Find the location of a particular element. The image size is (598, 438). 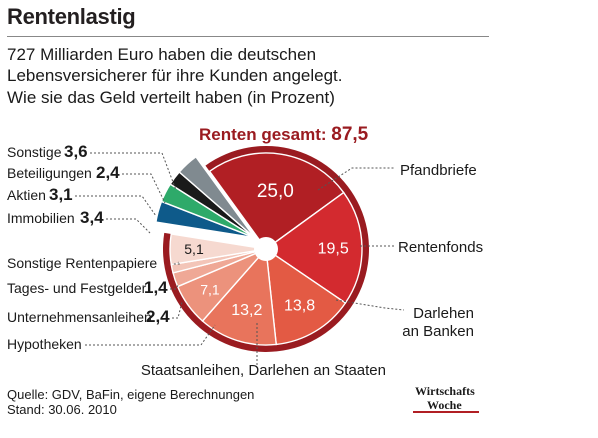

logo-line-1: Wirtschafts is located at coordinates (445, 391).